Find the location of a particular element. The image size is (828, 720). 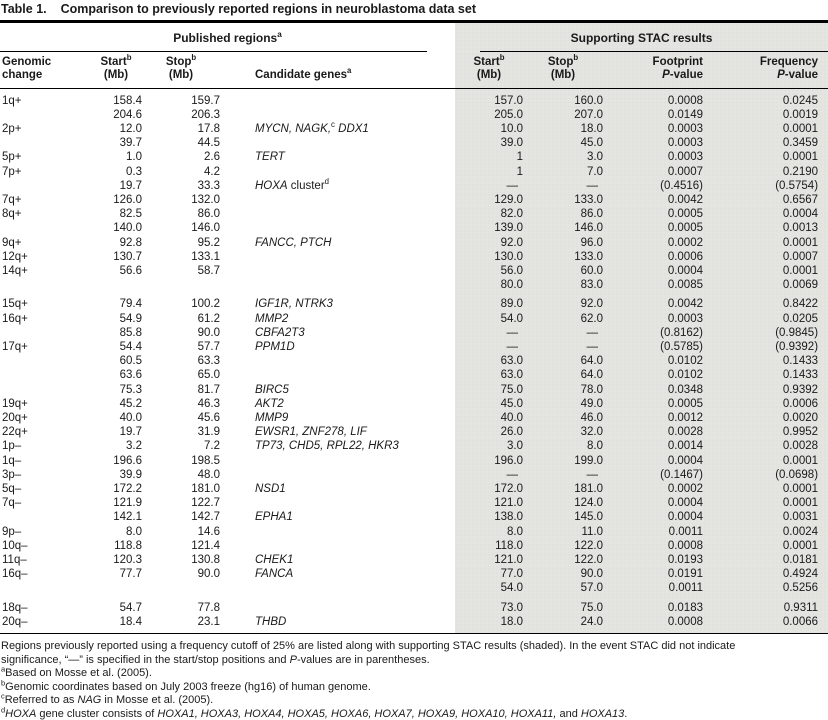

cell-stac-stop: 45.0 is located at coordinates (563, 143).